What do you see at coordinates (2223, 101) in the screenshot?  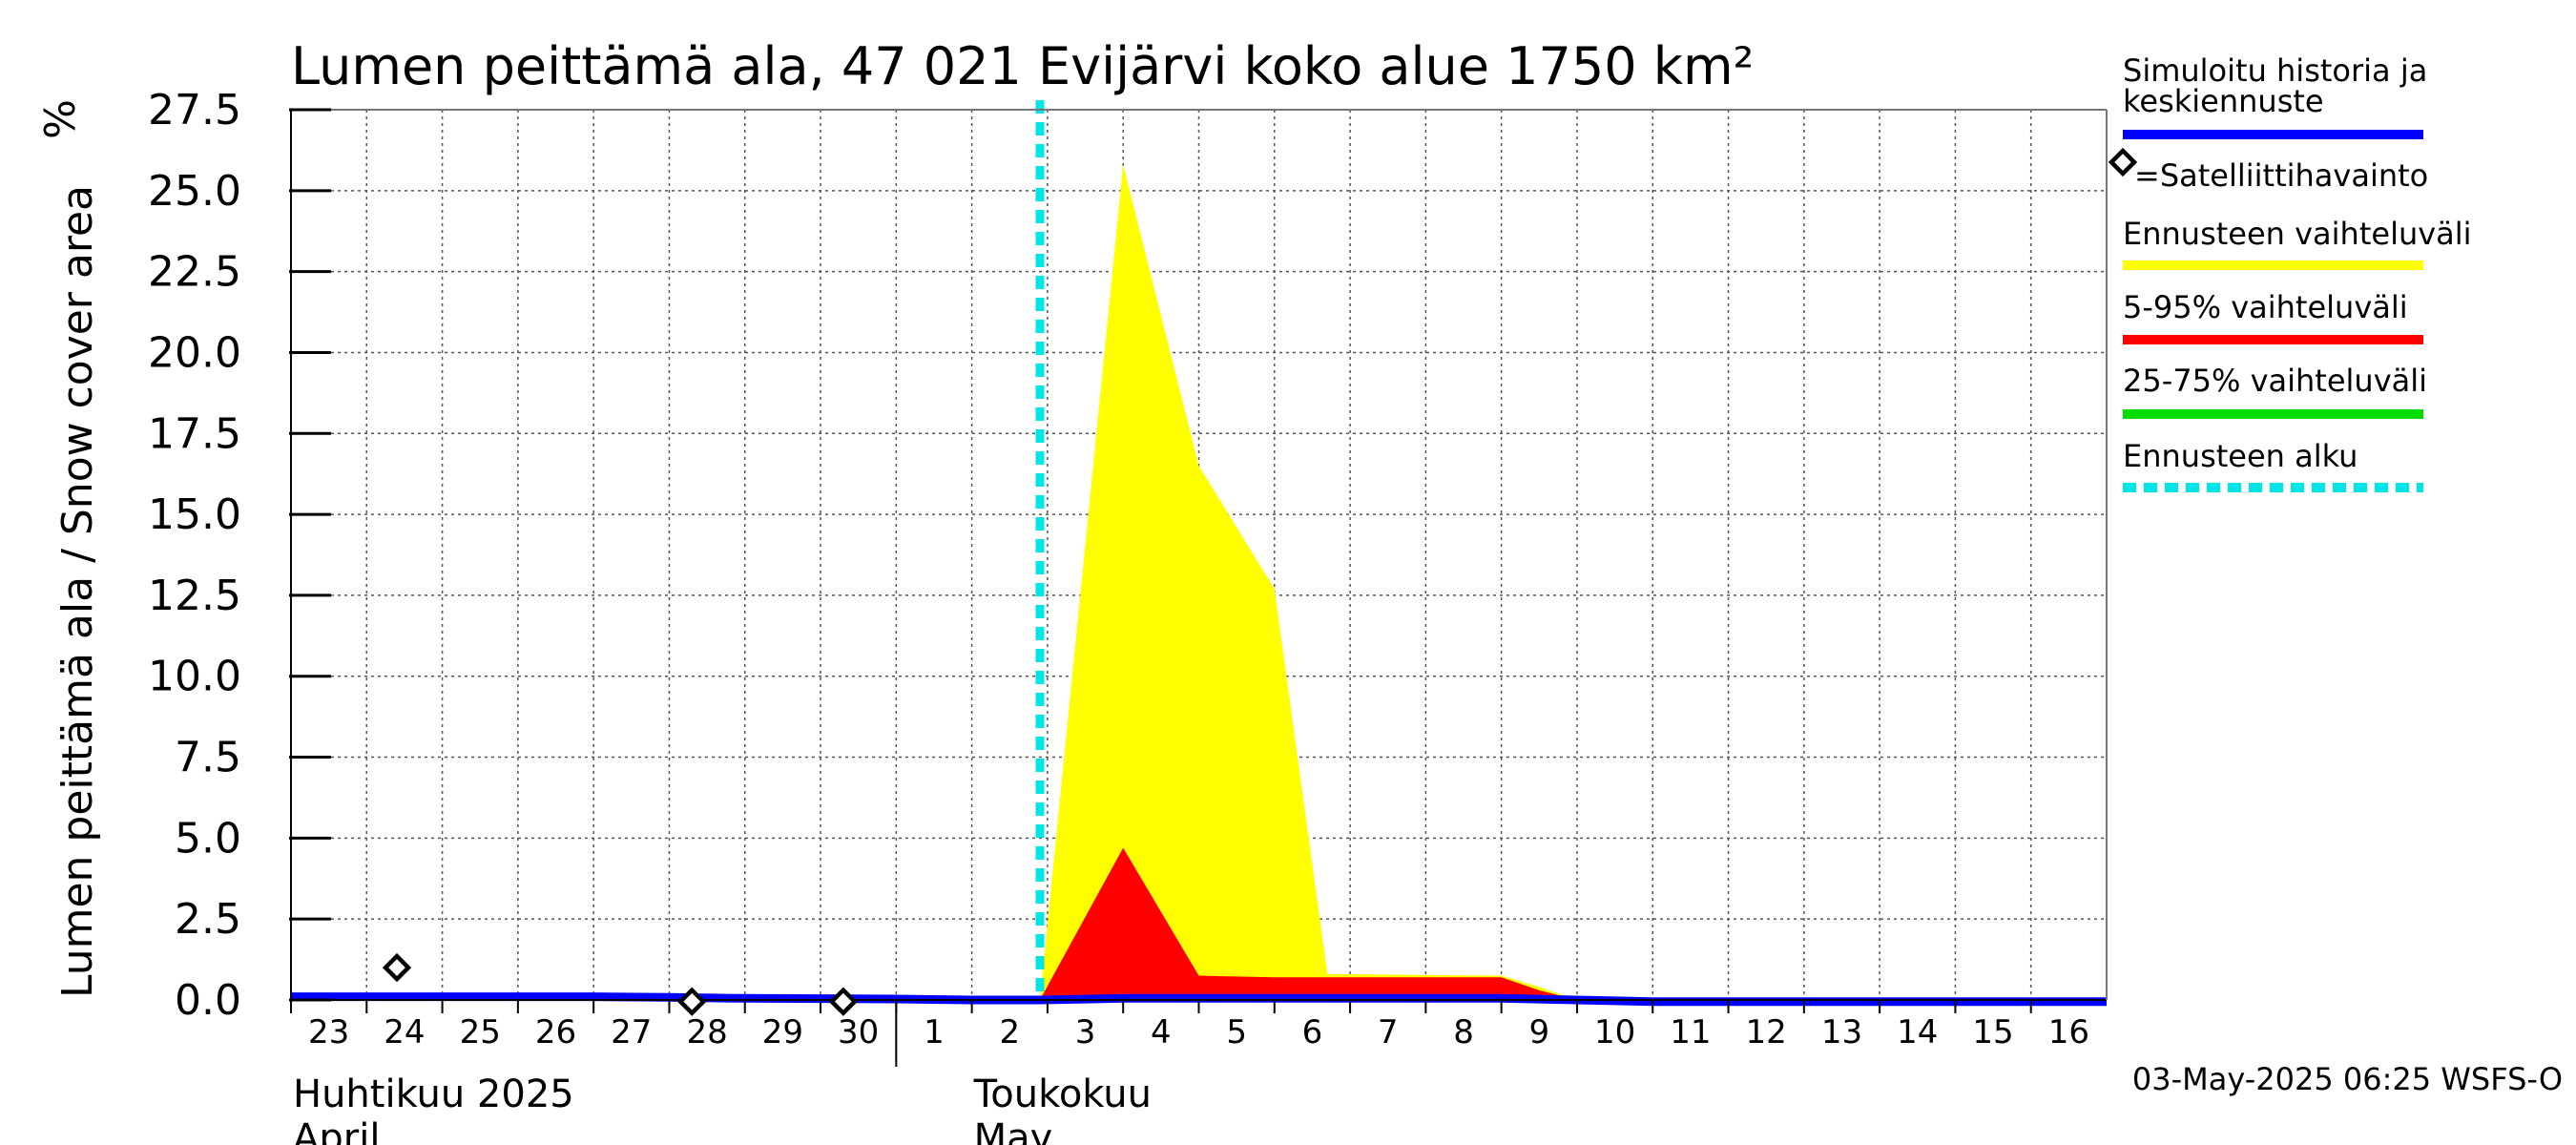 I see `legend-label-0-line-2: keskiennuste` at bounding box center [2223, 101].